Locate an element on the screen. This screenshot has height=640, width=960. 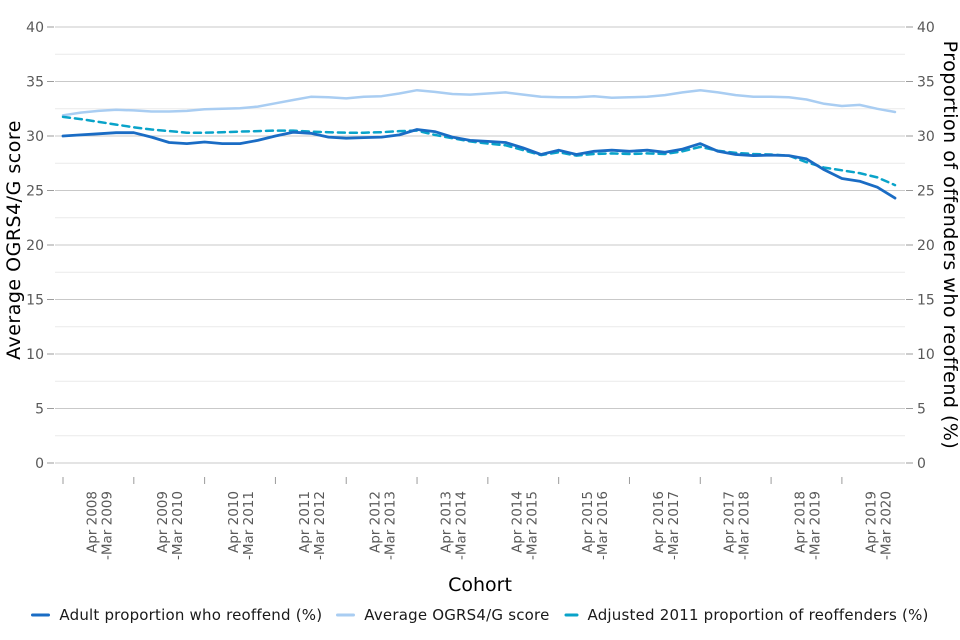
x-tick-label: Apr 2008 -Mar 2009 is located at coordinates (99, 525).